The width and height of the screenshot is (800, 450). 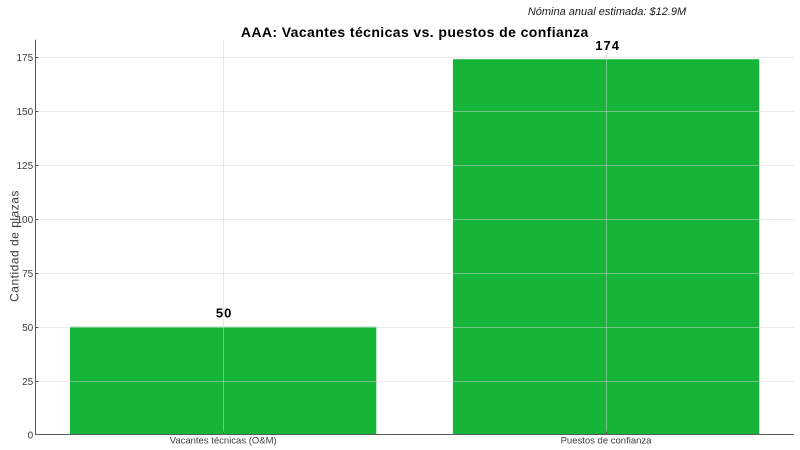 What do you see at coordinates (25, 112) in the screenshot?
I see `svg-text: 150` at bounding box center [25, 112].